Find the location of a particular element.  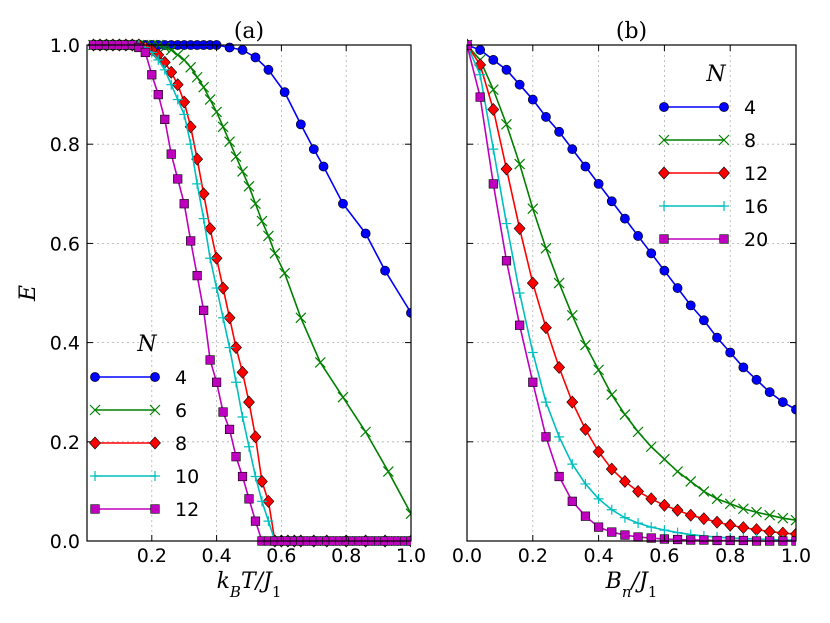

a-legend-label-8: 8 is located at coordinates (181, 444).